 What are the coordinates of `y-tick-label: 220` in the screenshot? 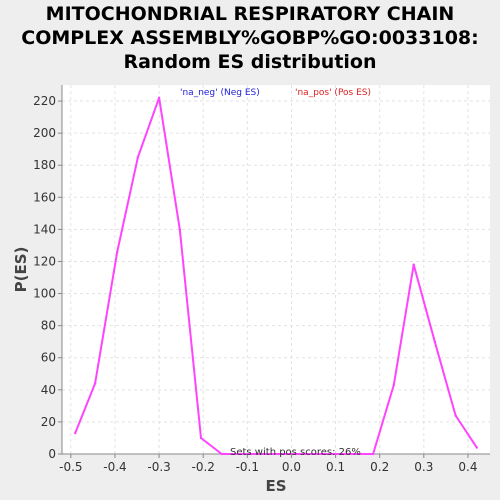 It's located at (44, 101).